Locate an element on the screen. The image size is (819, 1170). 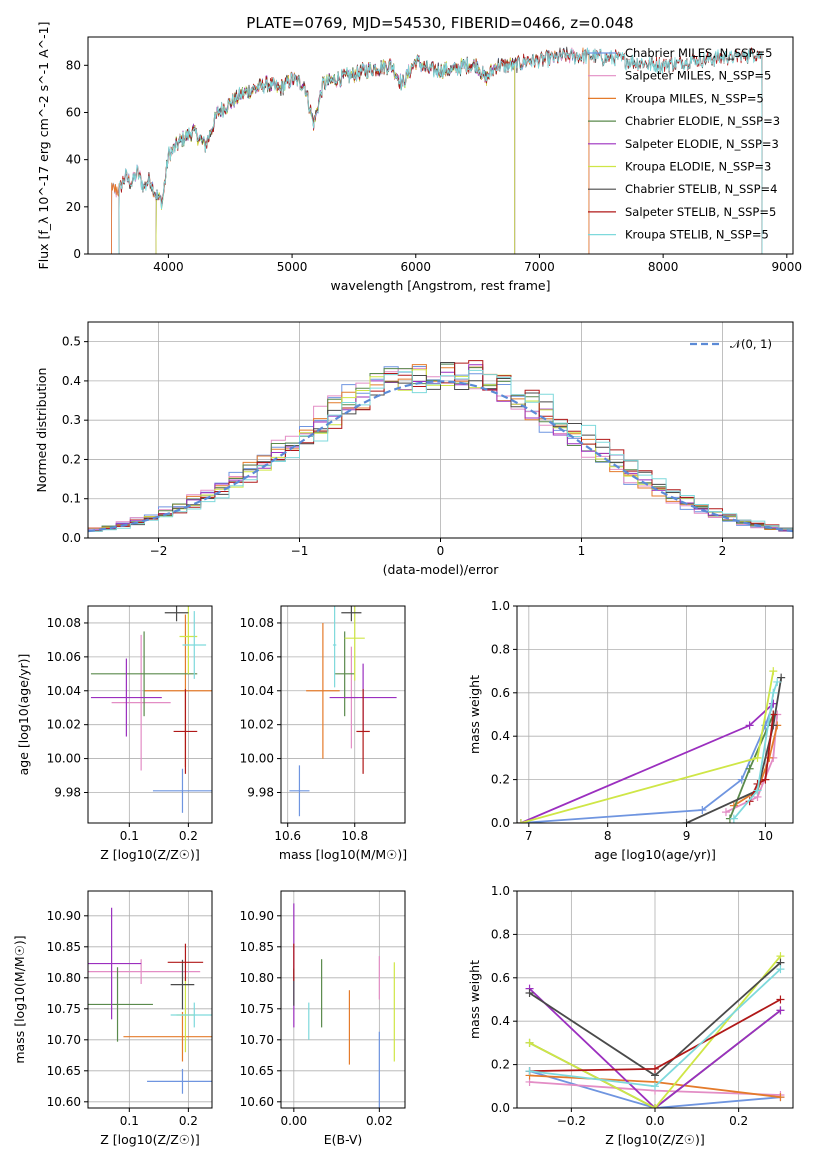
y-tick-label: 0.6 is located at coordinates (500, 693).